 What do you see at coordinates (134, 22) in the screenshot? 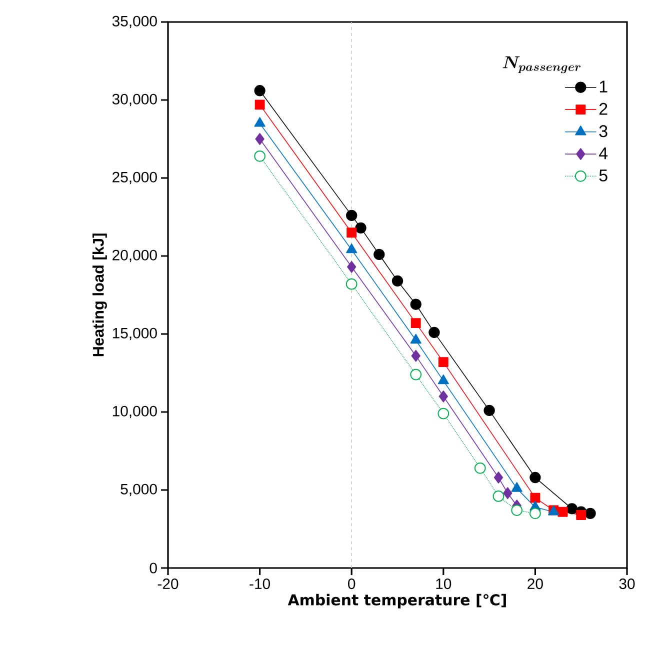
I see `y-tick-label: 35,000` at bounding box center [134, 22].